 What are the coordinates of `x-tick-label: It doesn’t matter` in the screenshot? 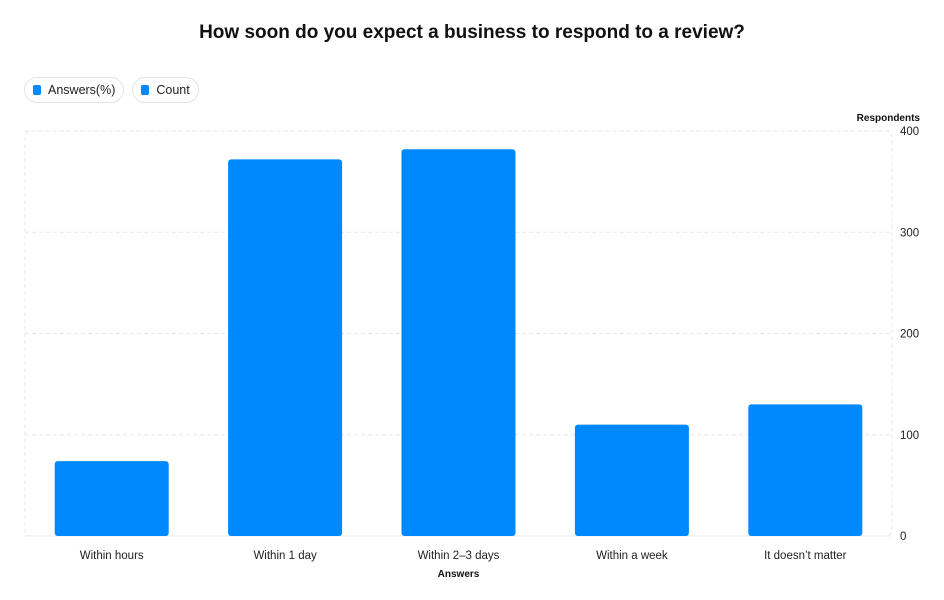 It's located at (805, 556).